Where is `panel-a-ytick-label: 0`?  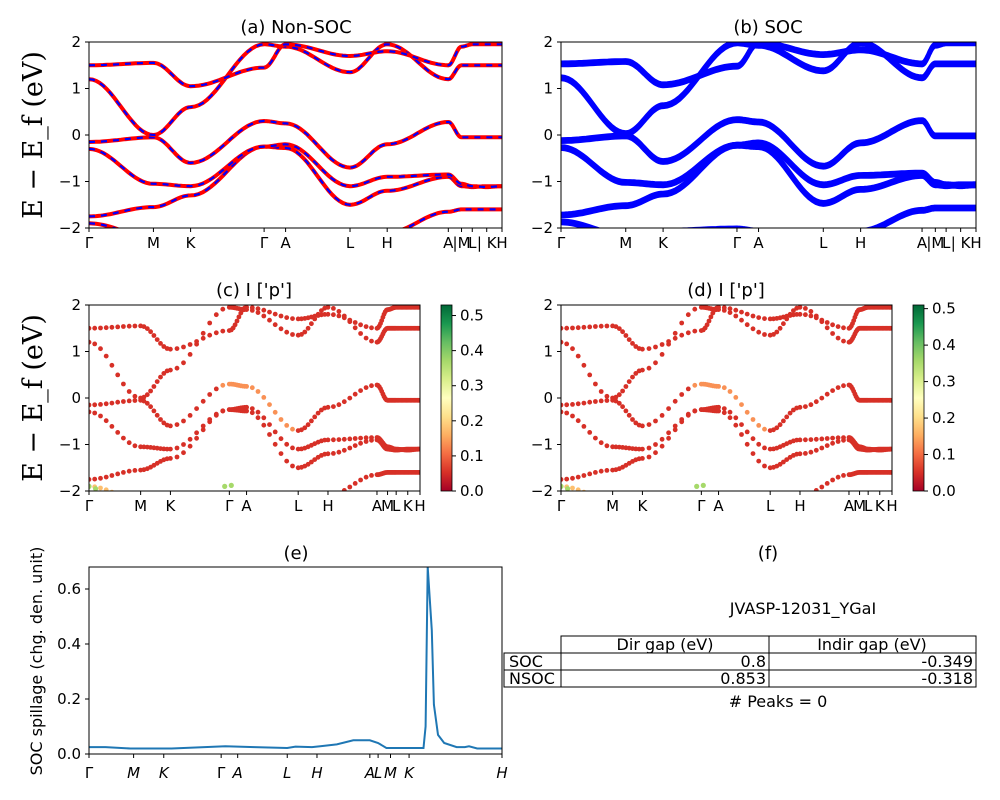 panel-a-ytick-label: 0 is located at coordinates (76, 135).